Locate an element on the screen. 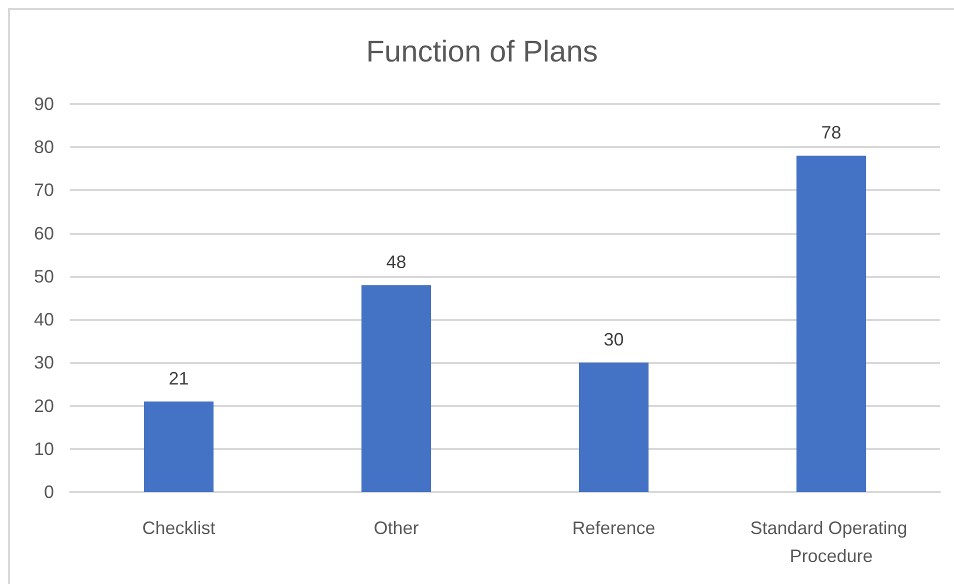 The height and width of the screenshot is (584, 954). y-tick-label: 40 is located at coordinates (44, 320).